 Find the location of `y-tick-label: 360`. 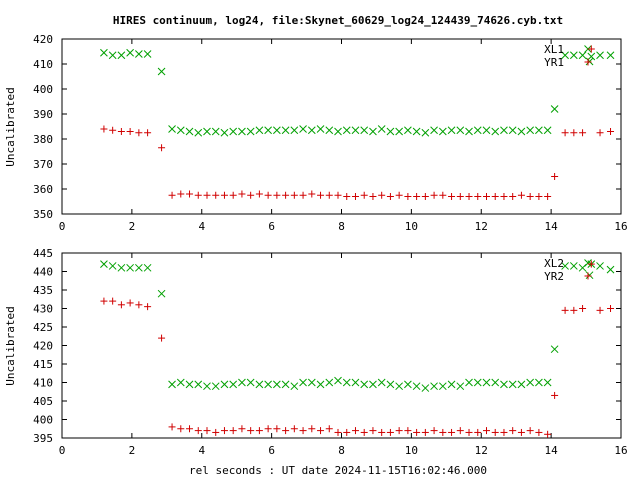

y-tick-label: 360 is located at coordinates (43, 189).